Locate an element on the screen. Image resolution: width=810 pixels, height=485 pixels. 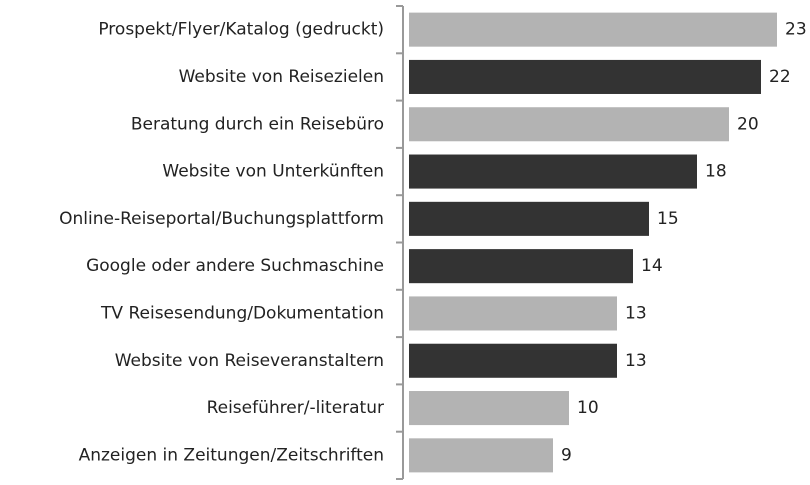
category-label: TV Reisesendung/Dokumentation is located at coordinates (242, 313).